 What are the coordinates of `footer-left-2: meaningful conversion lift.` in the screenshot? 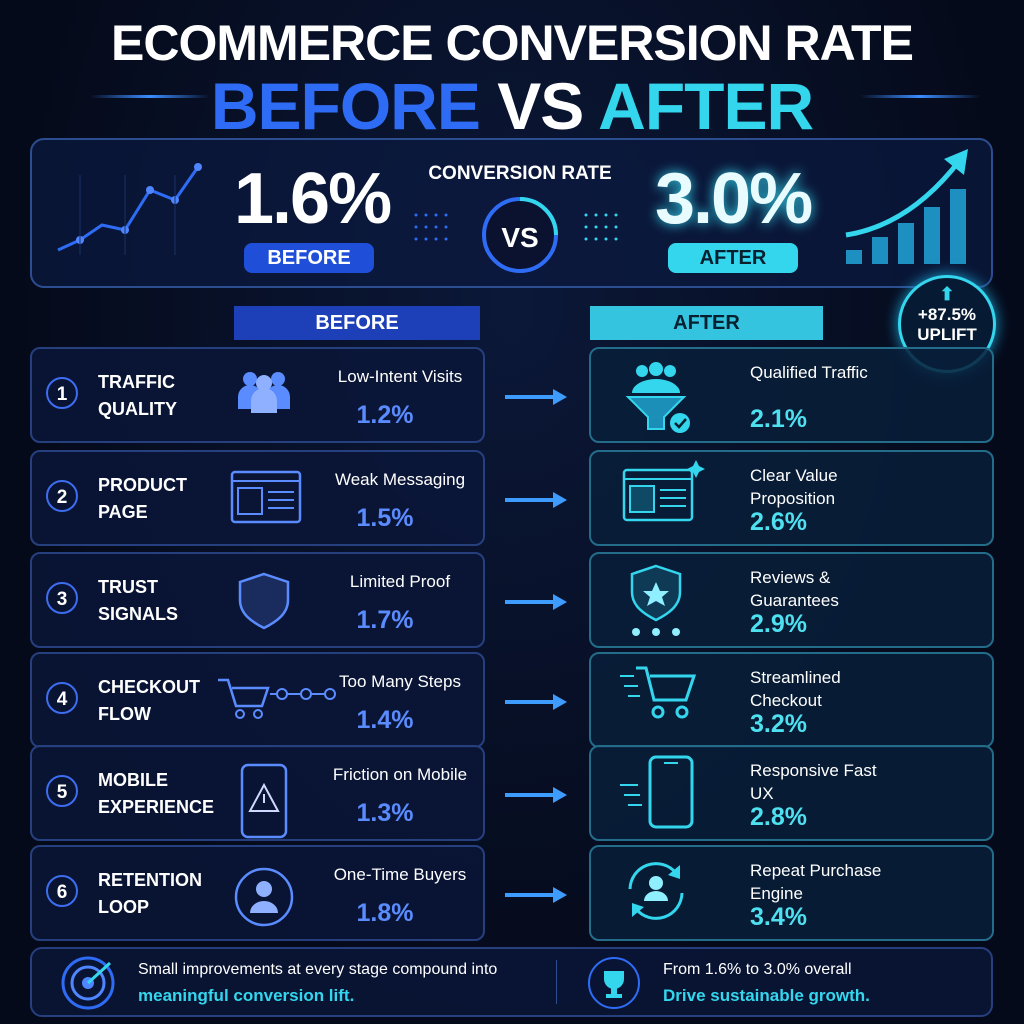 It's located at (246, 995).